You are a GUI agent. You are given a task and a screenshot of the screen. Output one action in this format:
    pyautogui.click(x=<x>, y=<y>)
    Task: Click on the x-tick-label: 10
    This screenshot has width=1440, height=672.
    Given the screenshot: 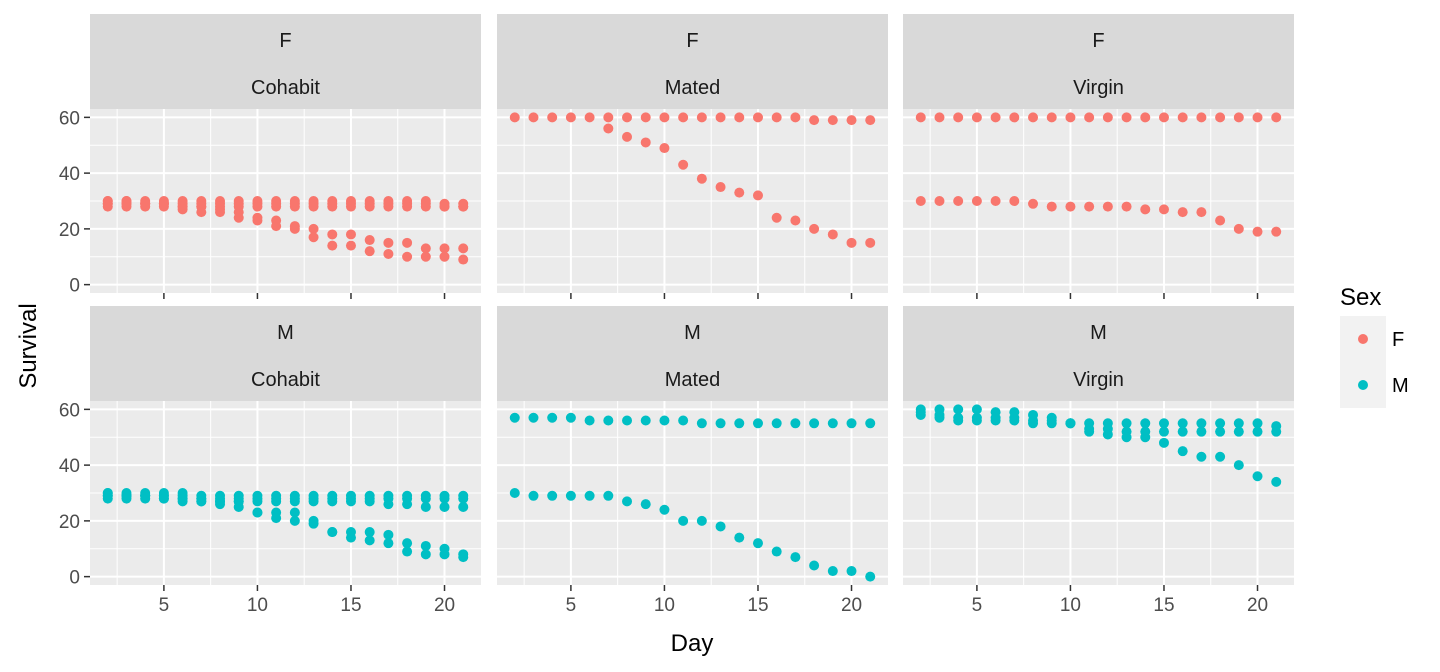 What is the action you would take?
    pyautogui.click(x=1070, y=605)
    